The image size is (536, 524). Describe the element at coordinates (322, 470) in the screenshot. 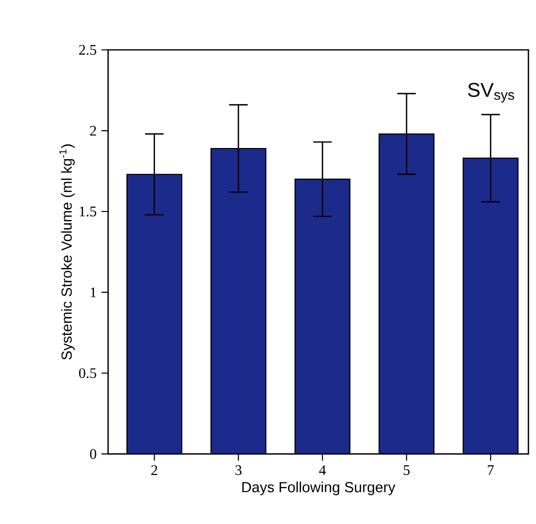

I see `x-tick-label: 4` at that location.